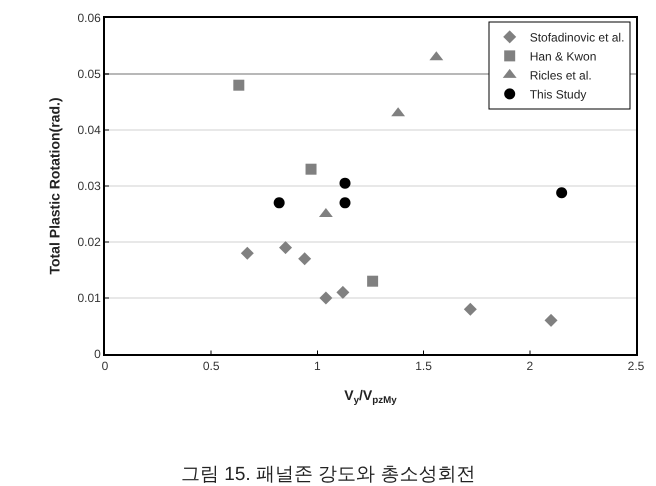  I want to click on y-tick-label: 0.05, so click(89, 74).